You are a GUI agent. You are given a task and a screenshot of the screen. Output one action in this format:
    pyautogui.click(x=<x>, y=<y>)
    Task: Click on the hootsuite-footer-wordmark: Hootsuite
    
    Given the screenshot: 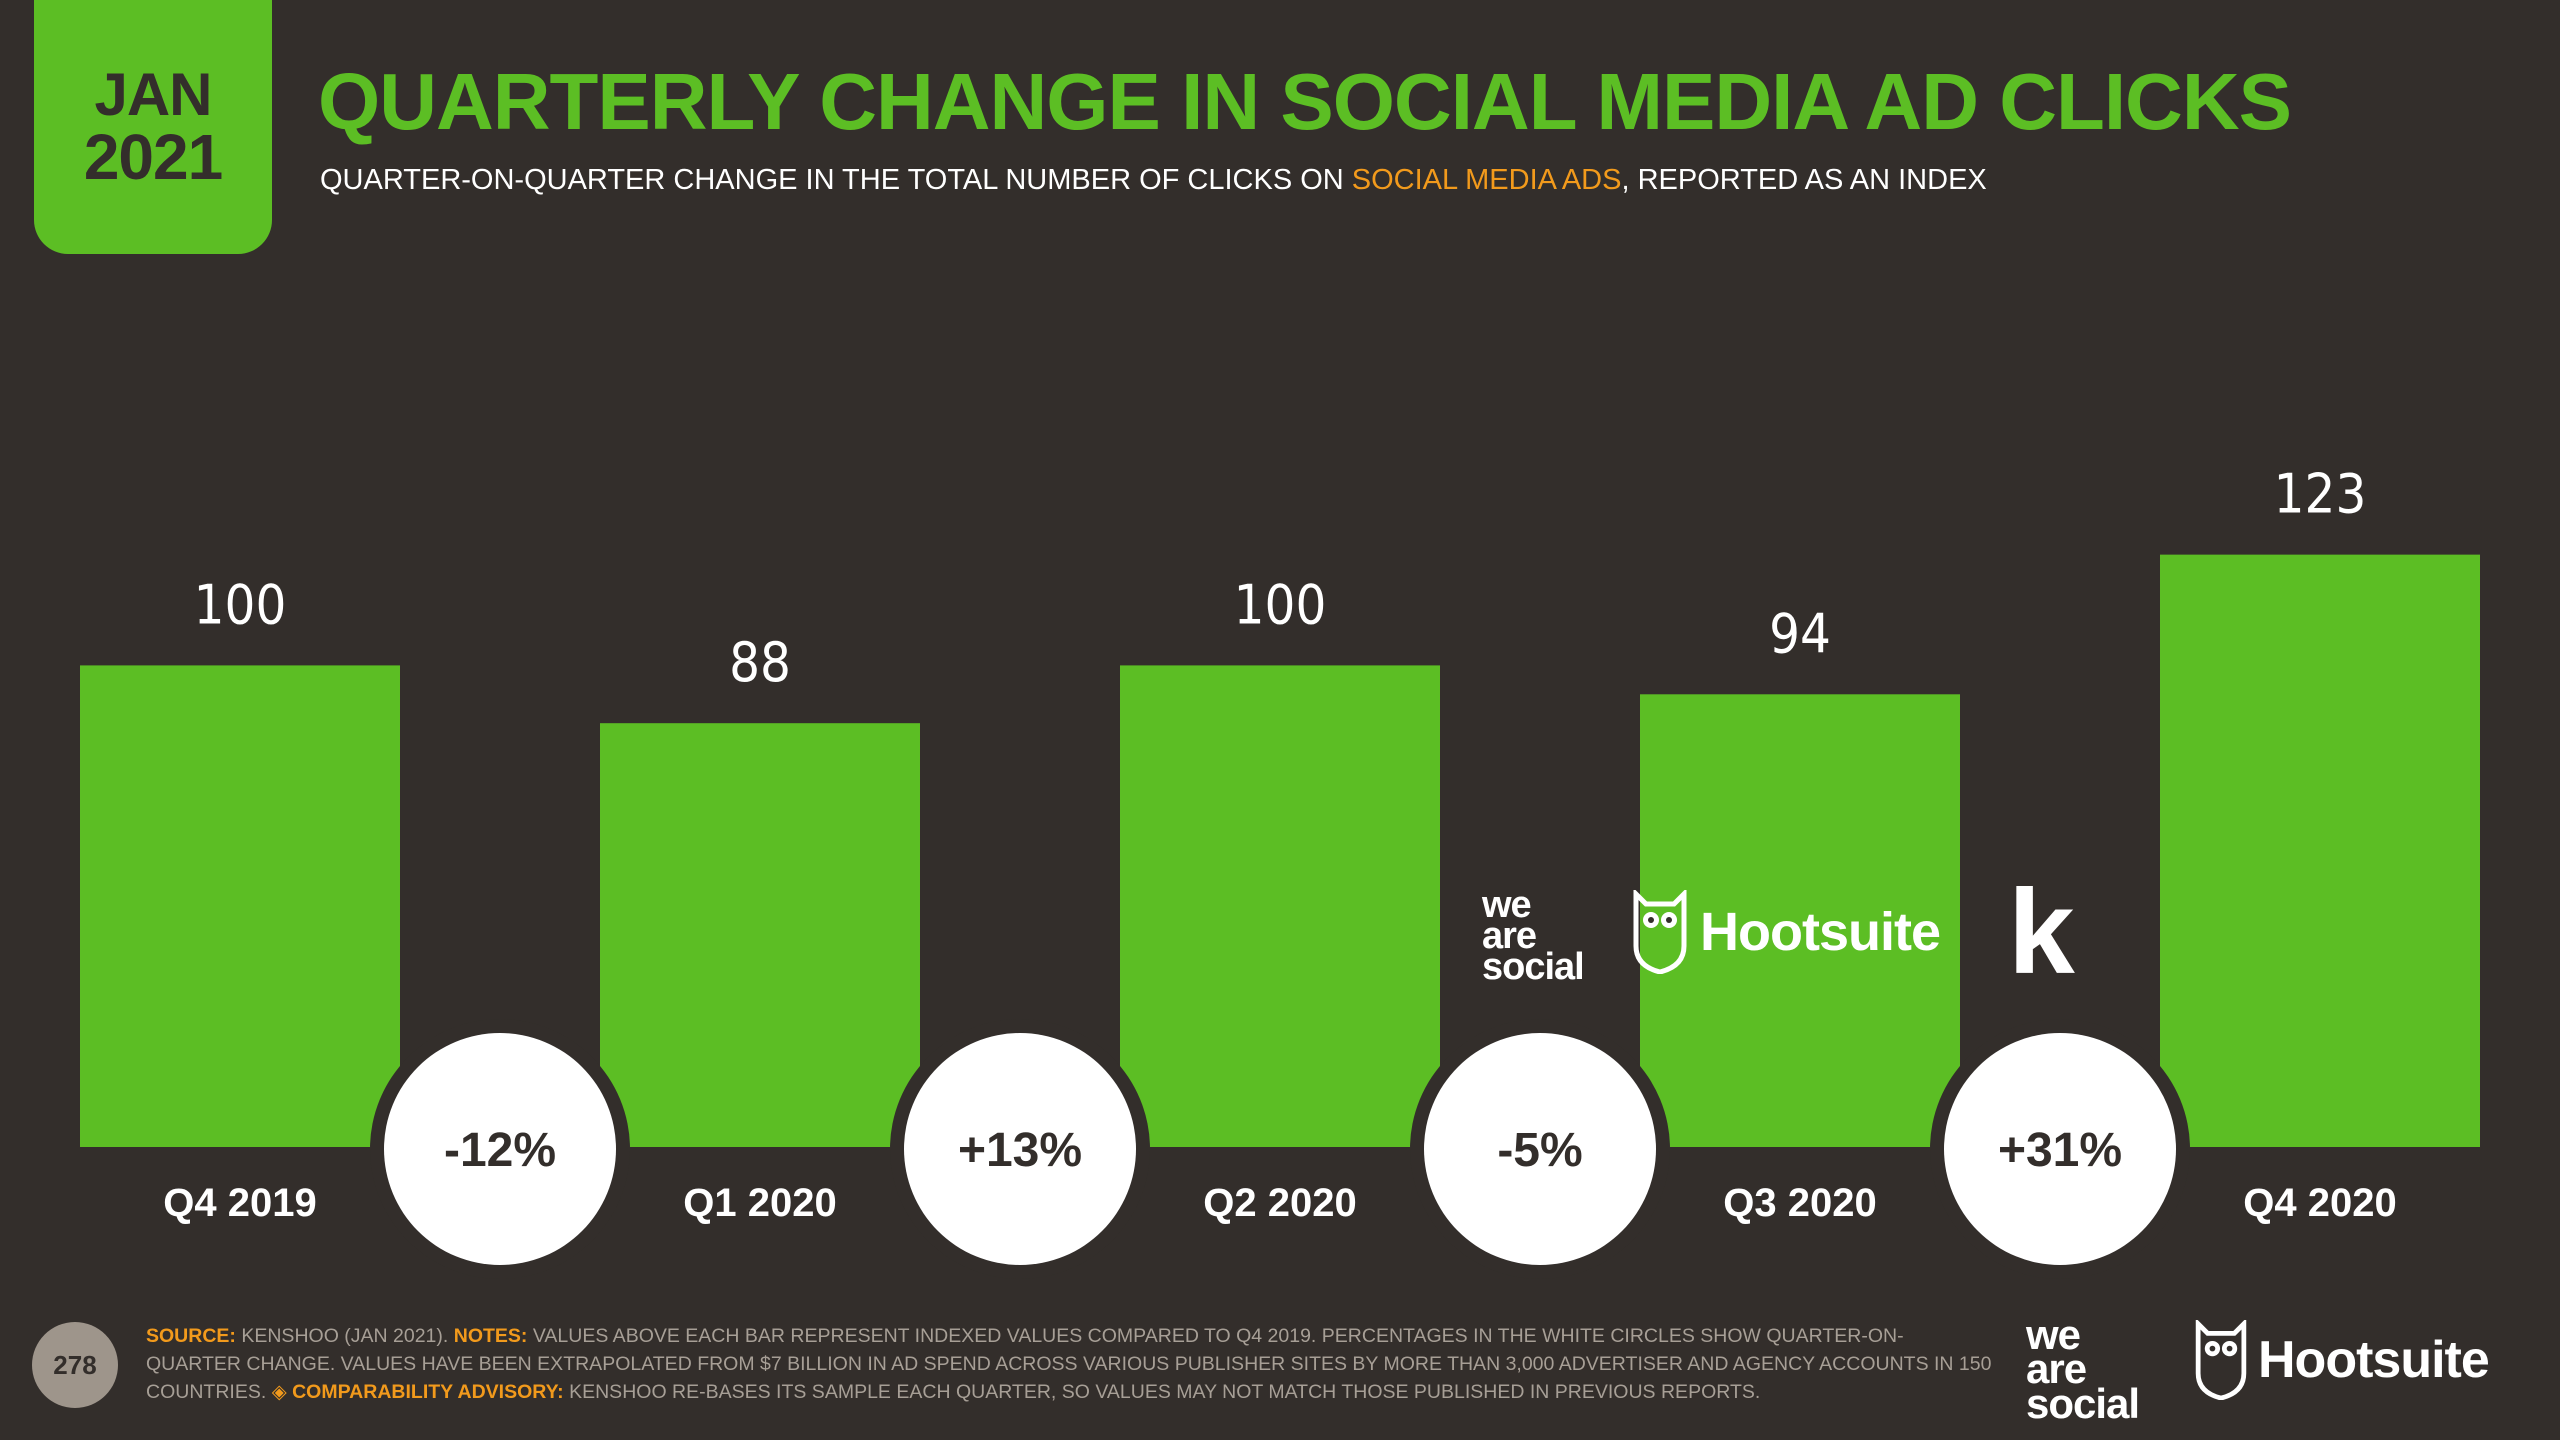 What is the action you would take?
    pyautogui.click(x=2374, y=1360)
    